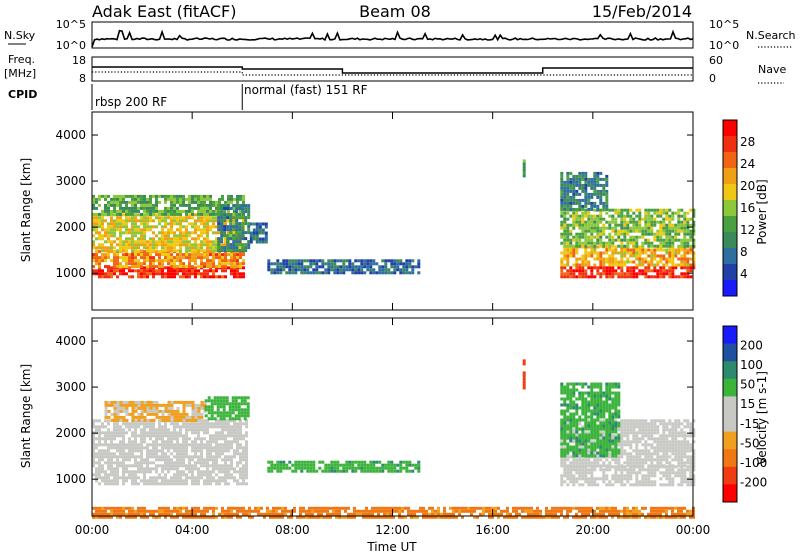 This screenshot has height=554, width=800. I want to click on y-tick-label: 4000, so click(70, 135).